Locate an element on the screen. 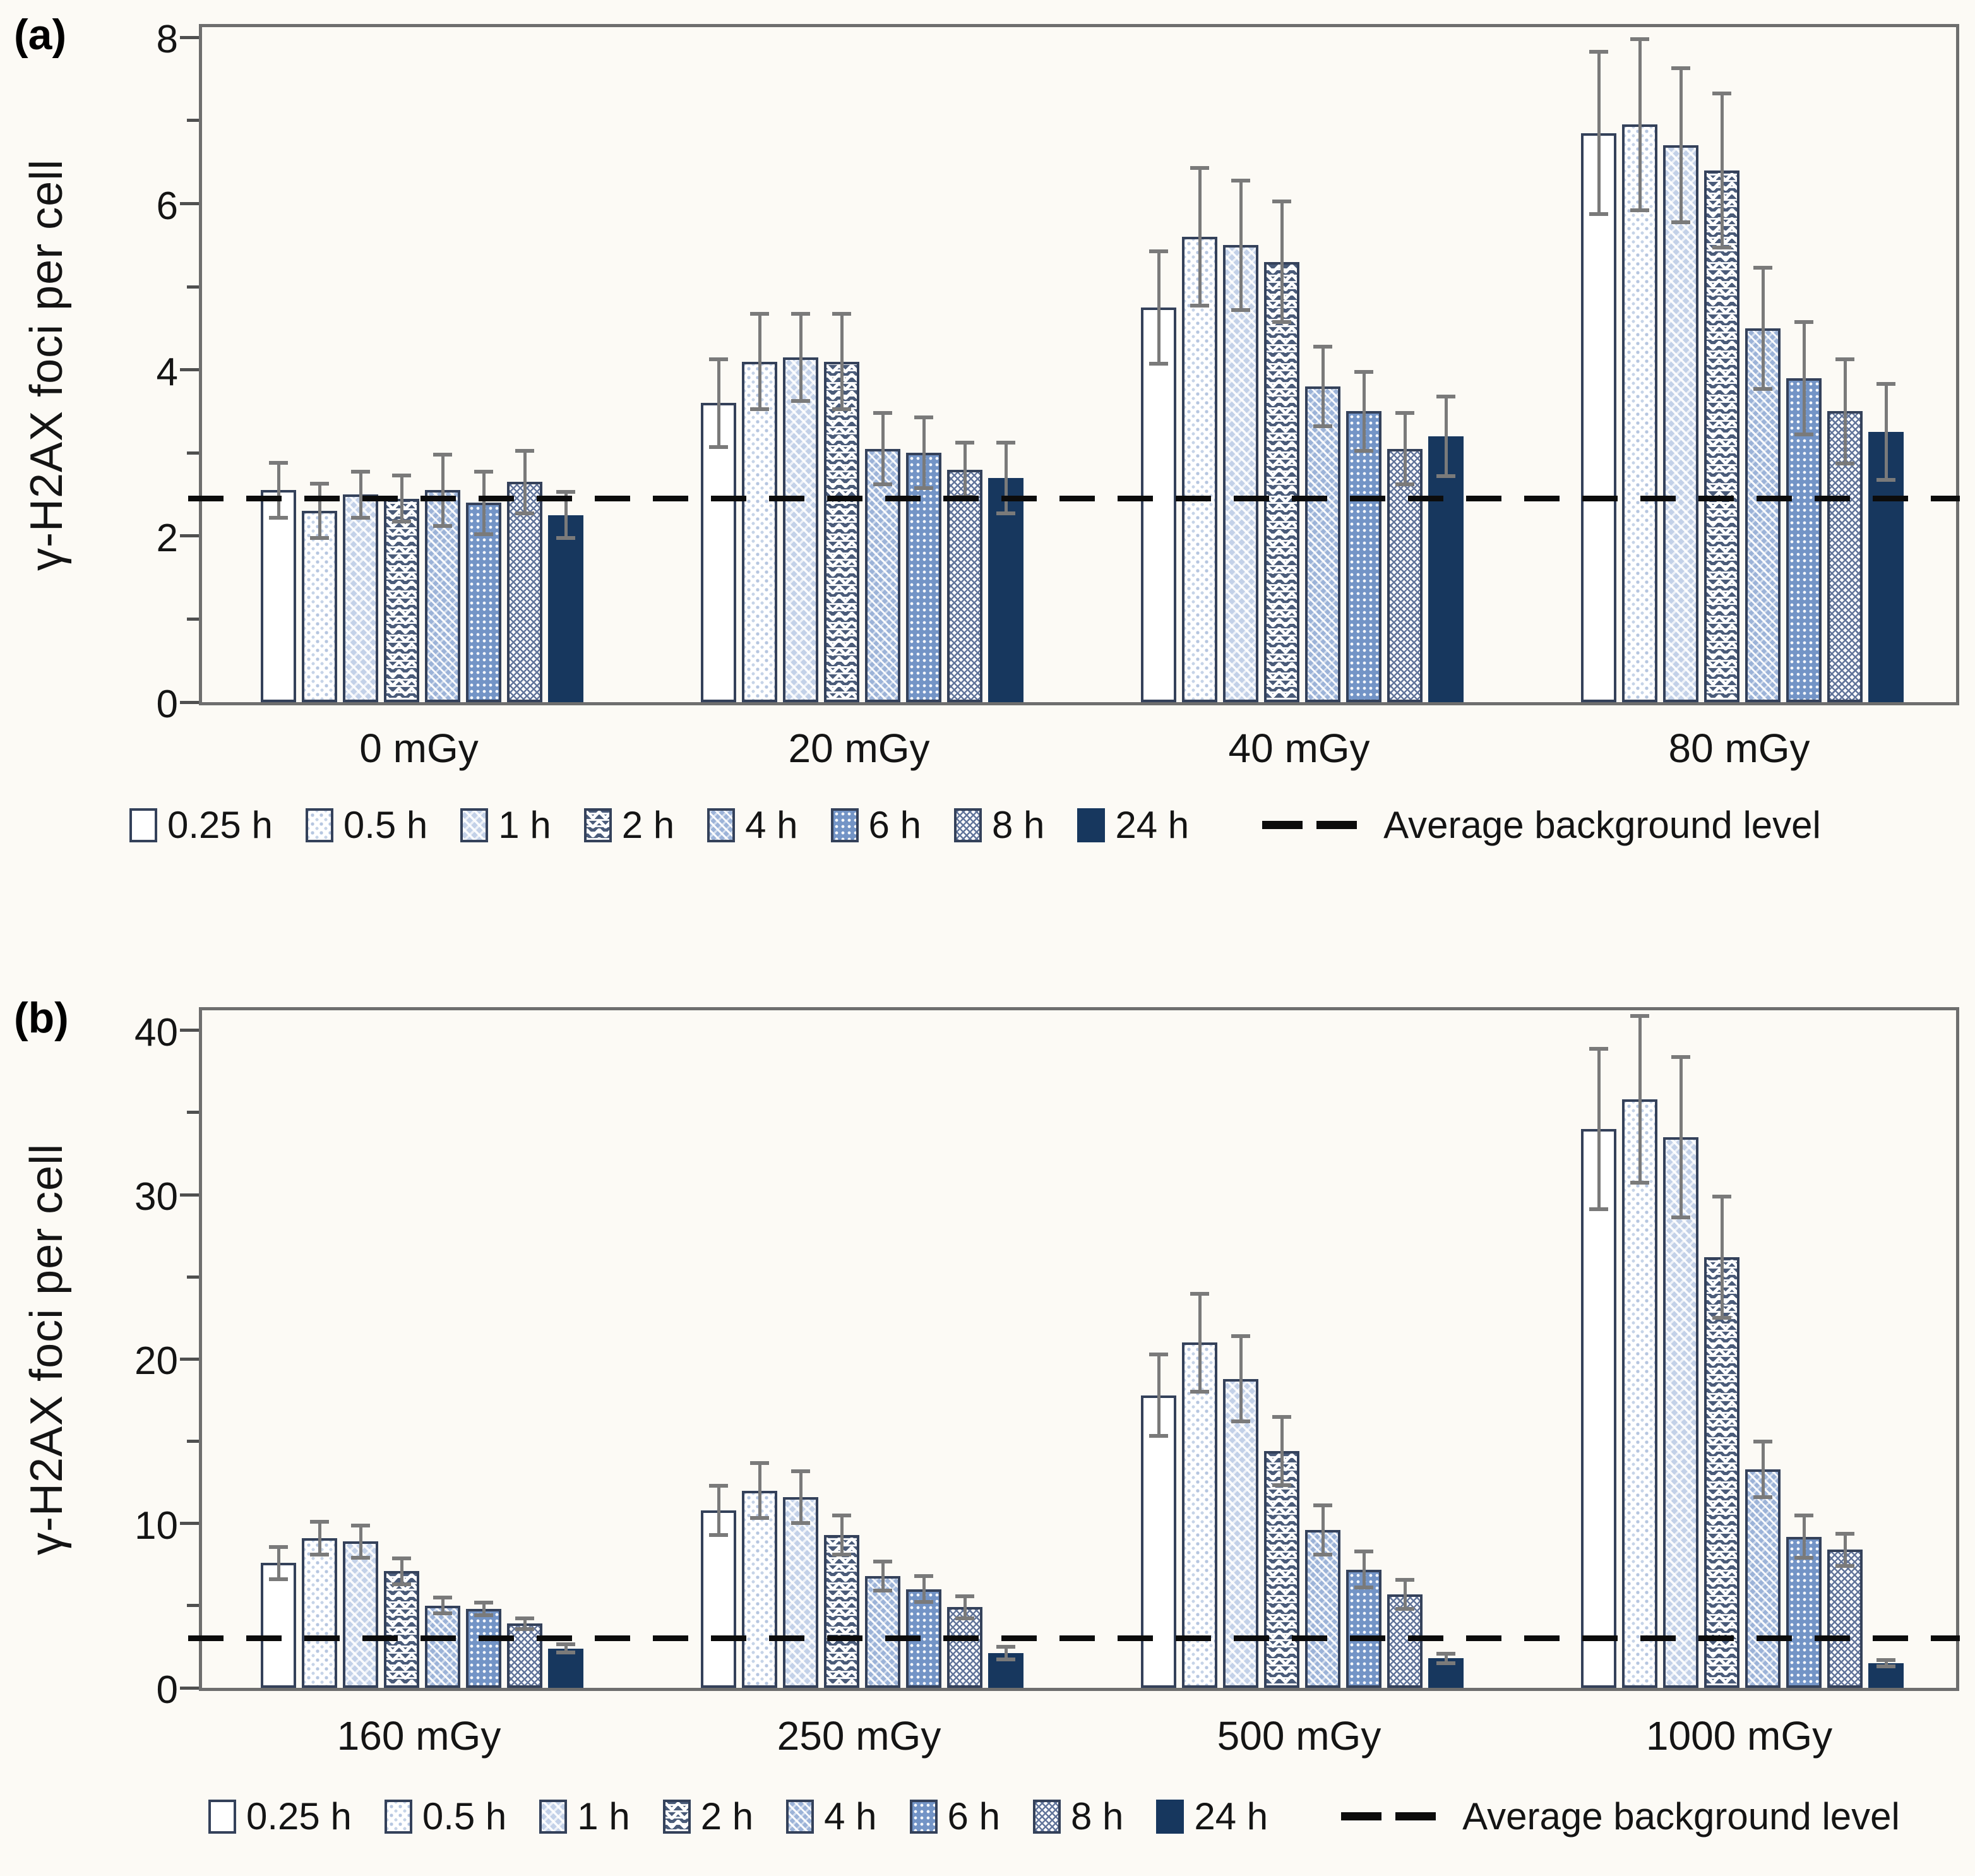 The width and height of the screenshot is (1975, 1876). legend-item: 2 h is located at coordinates (708, 1817).